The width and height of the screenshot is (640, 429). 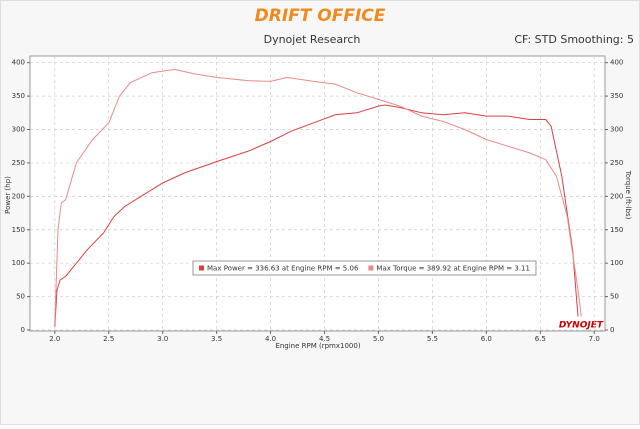 What do you see at coordinates (8, 195) in the screenshot?
I see `y-axis-label: Power (hp)` at bounding box center [8, 195].